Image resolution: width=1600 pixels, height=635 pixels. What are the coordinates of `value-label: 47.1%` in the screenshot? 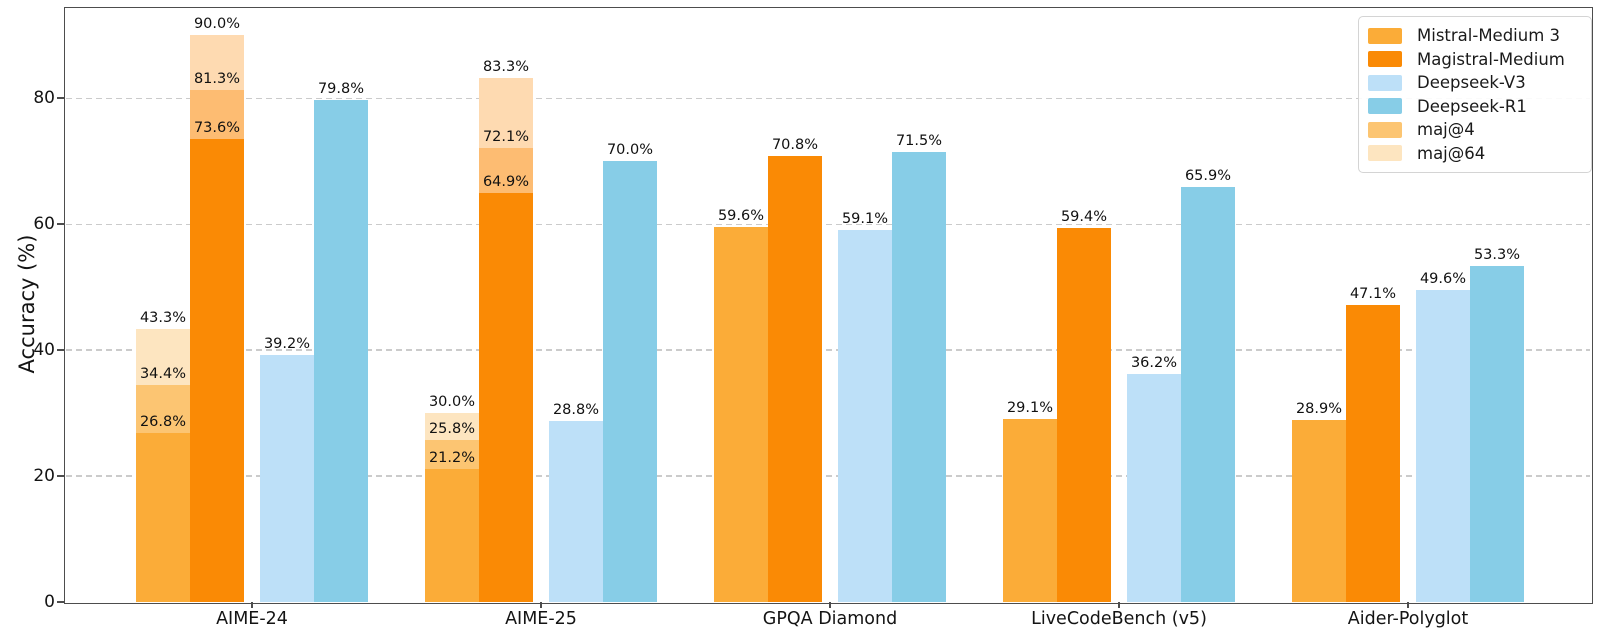 It's located at (1373, 294).